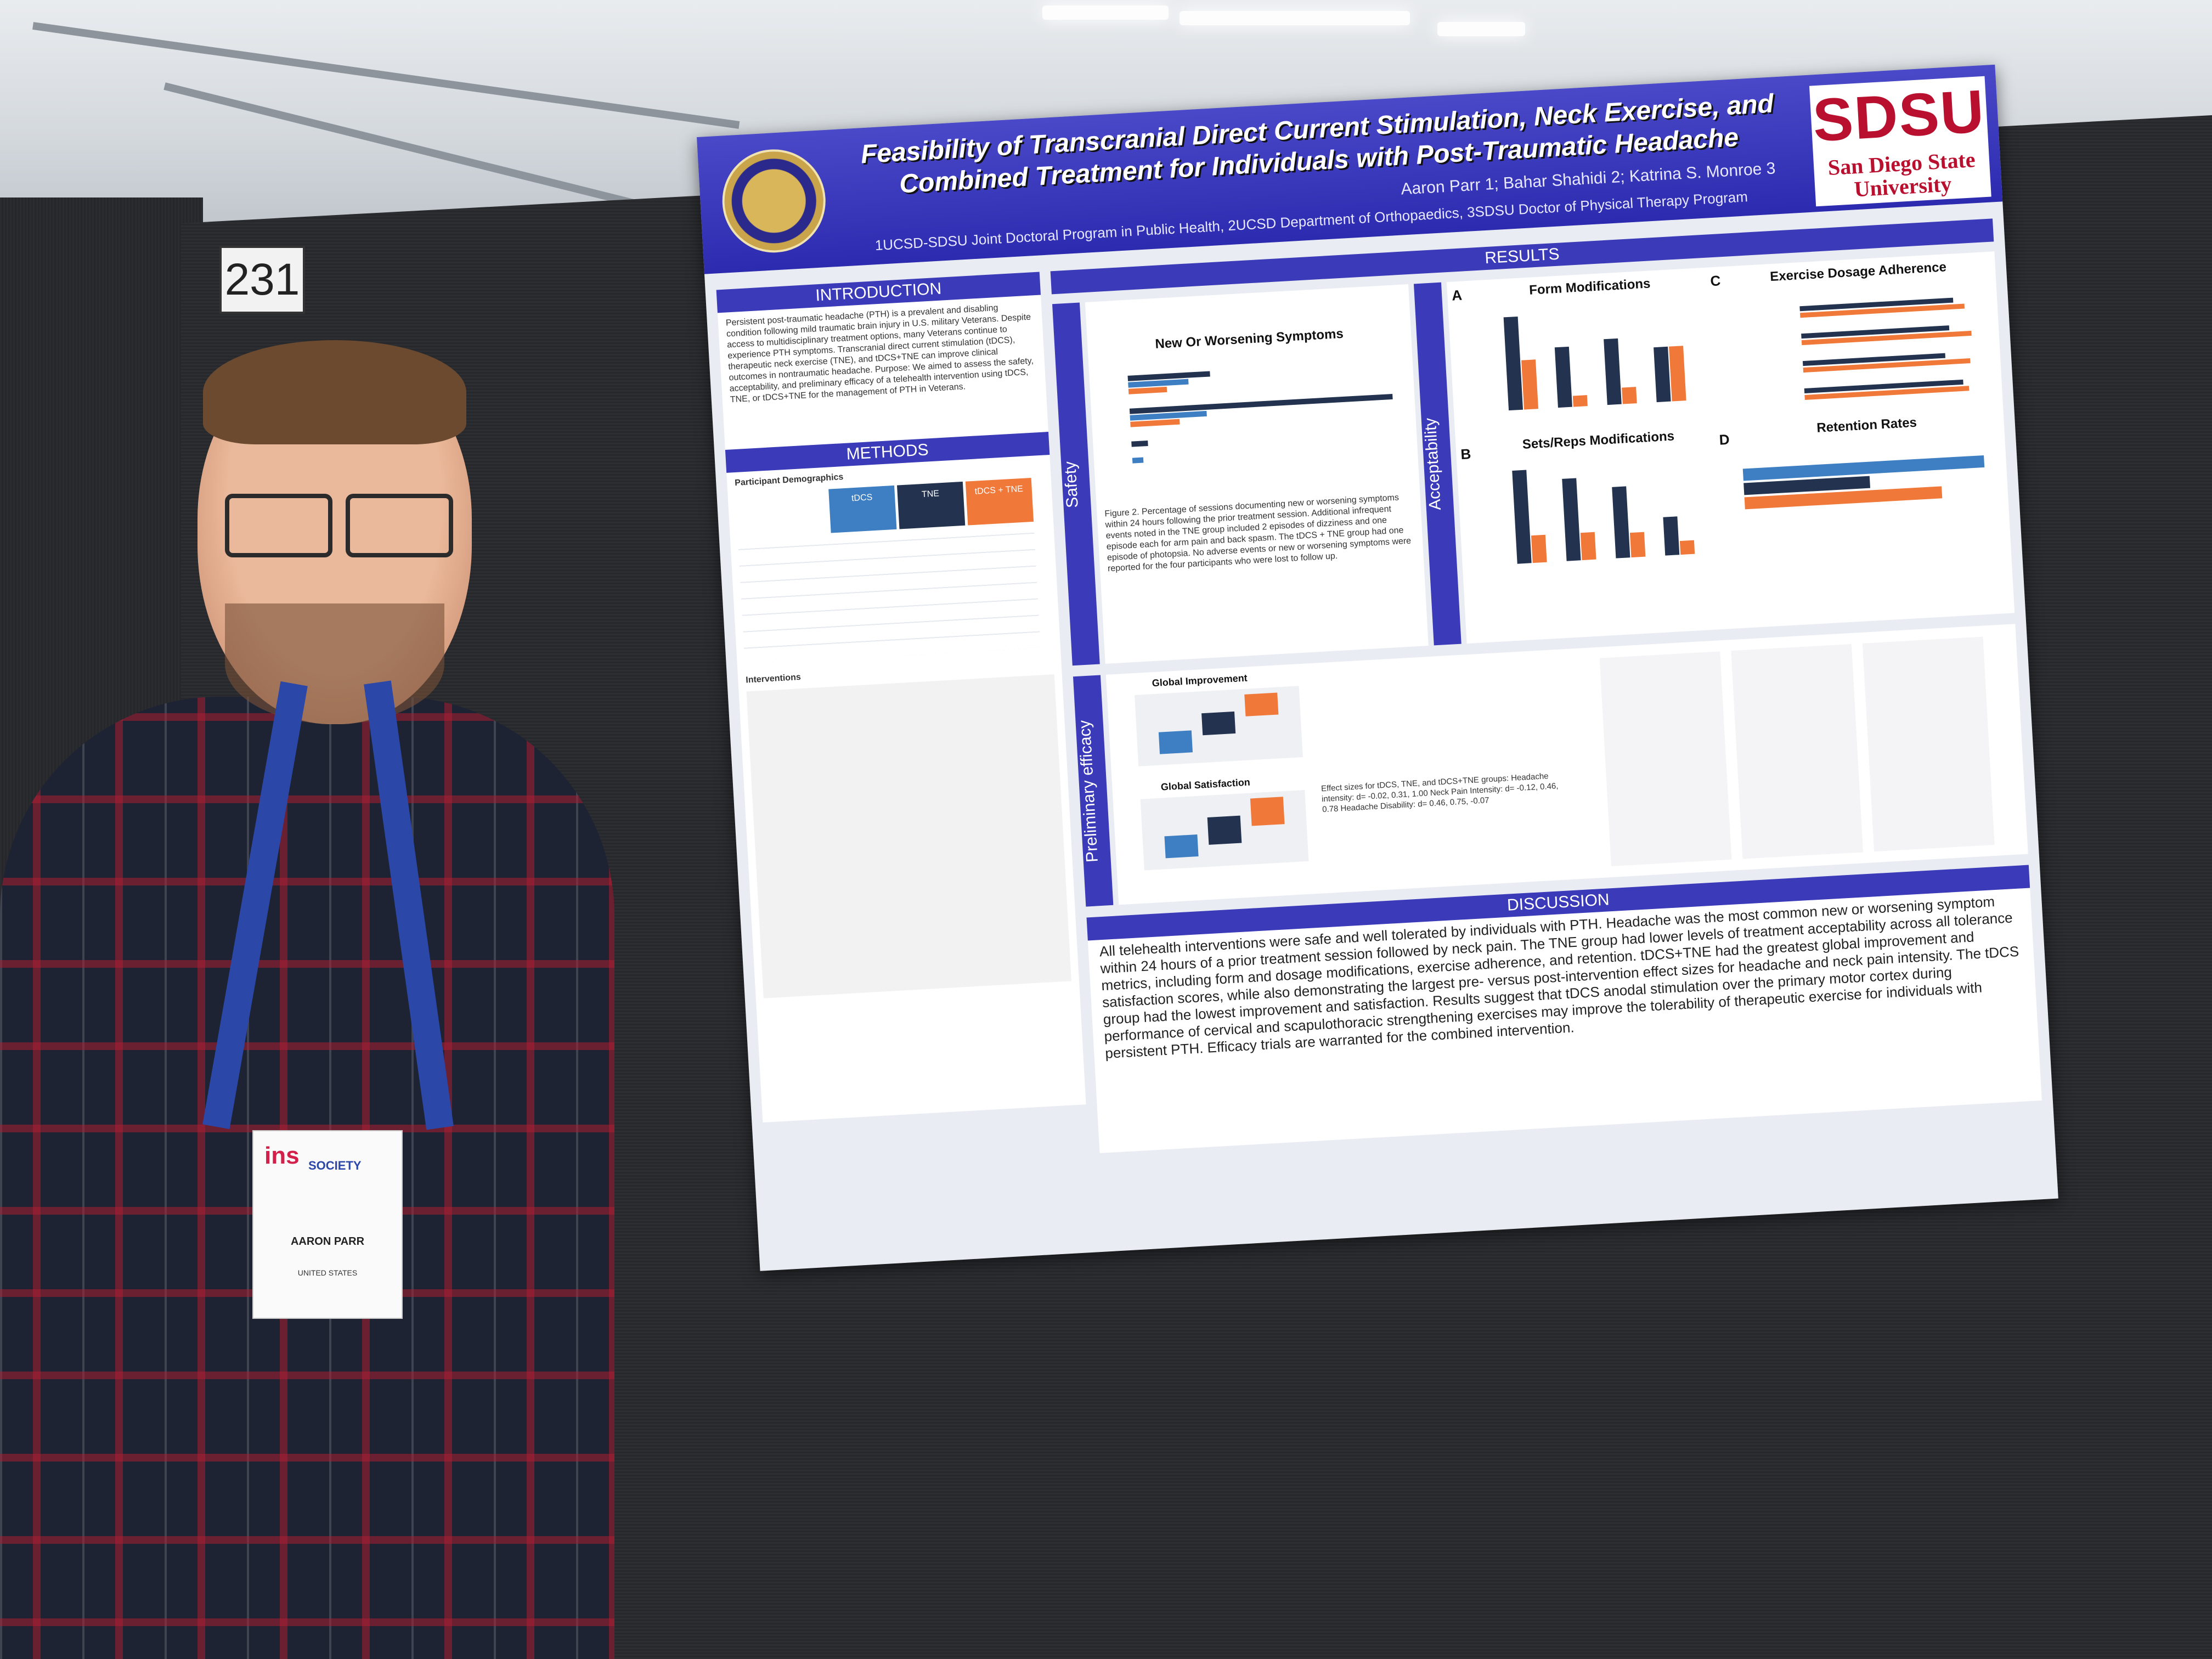  I want to click on table-header-tne: TNE, so click(931, 505).